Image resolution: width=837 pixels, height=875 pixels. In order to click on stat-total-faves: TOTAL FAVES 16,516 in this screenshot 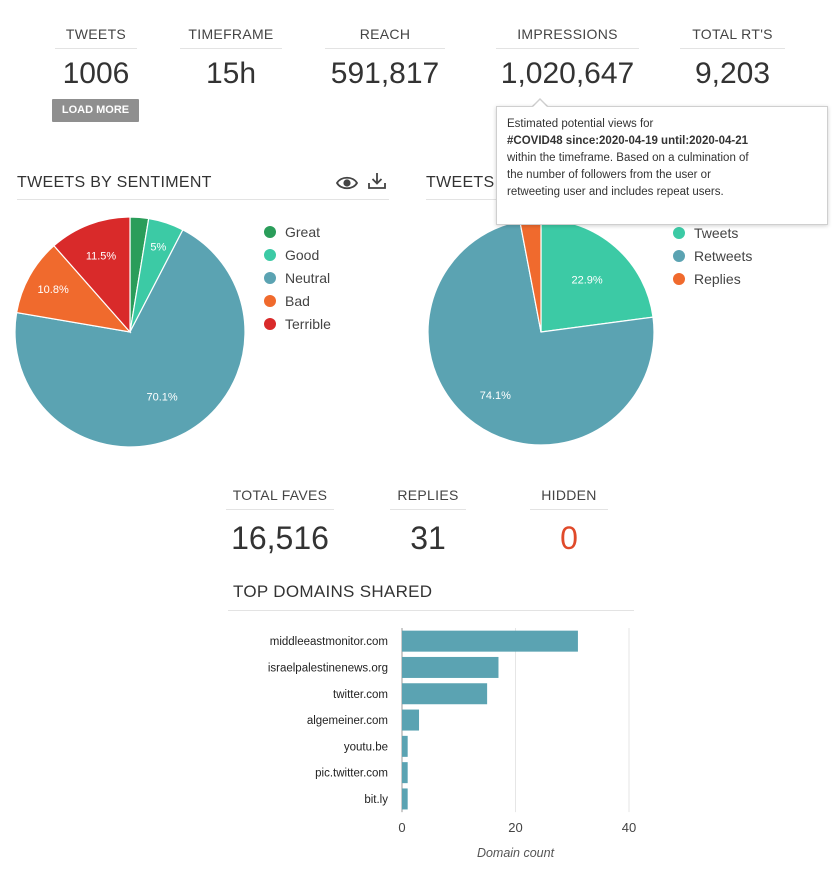, I will do `click(280, 522)`.